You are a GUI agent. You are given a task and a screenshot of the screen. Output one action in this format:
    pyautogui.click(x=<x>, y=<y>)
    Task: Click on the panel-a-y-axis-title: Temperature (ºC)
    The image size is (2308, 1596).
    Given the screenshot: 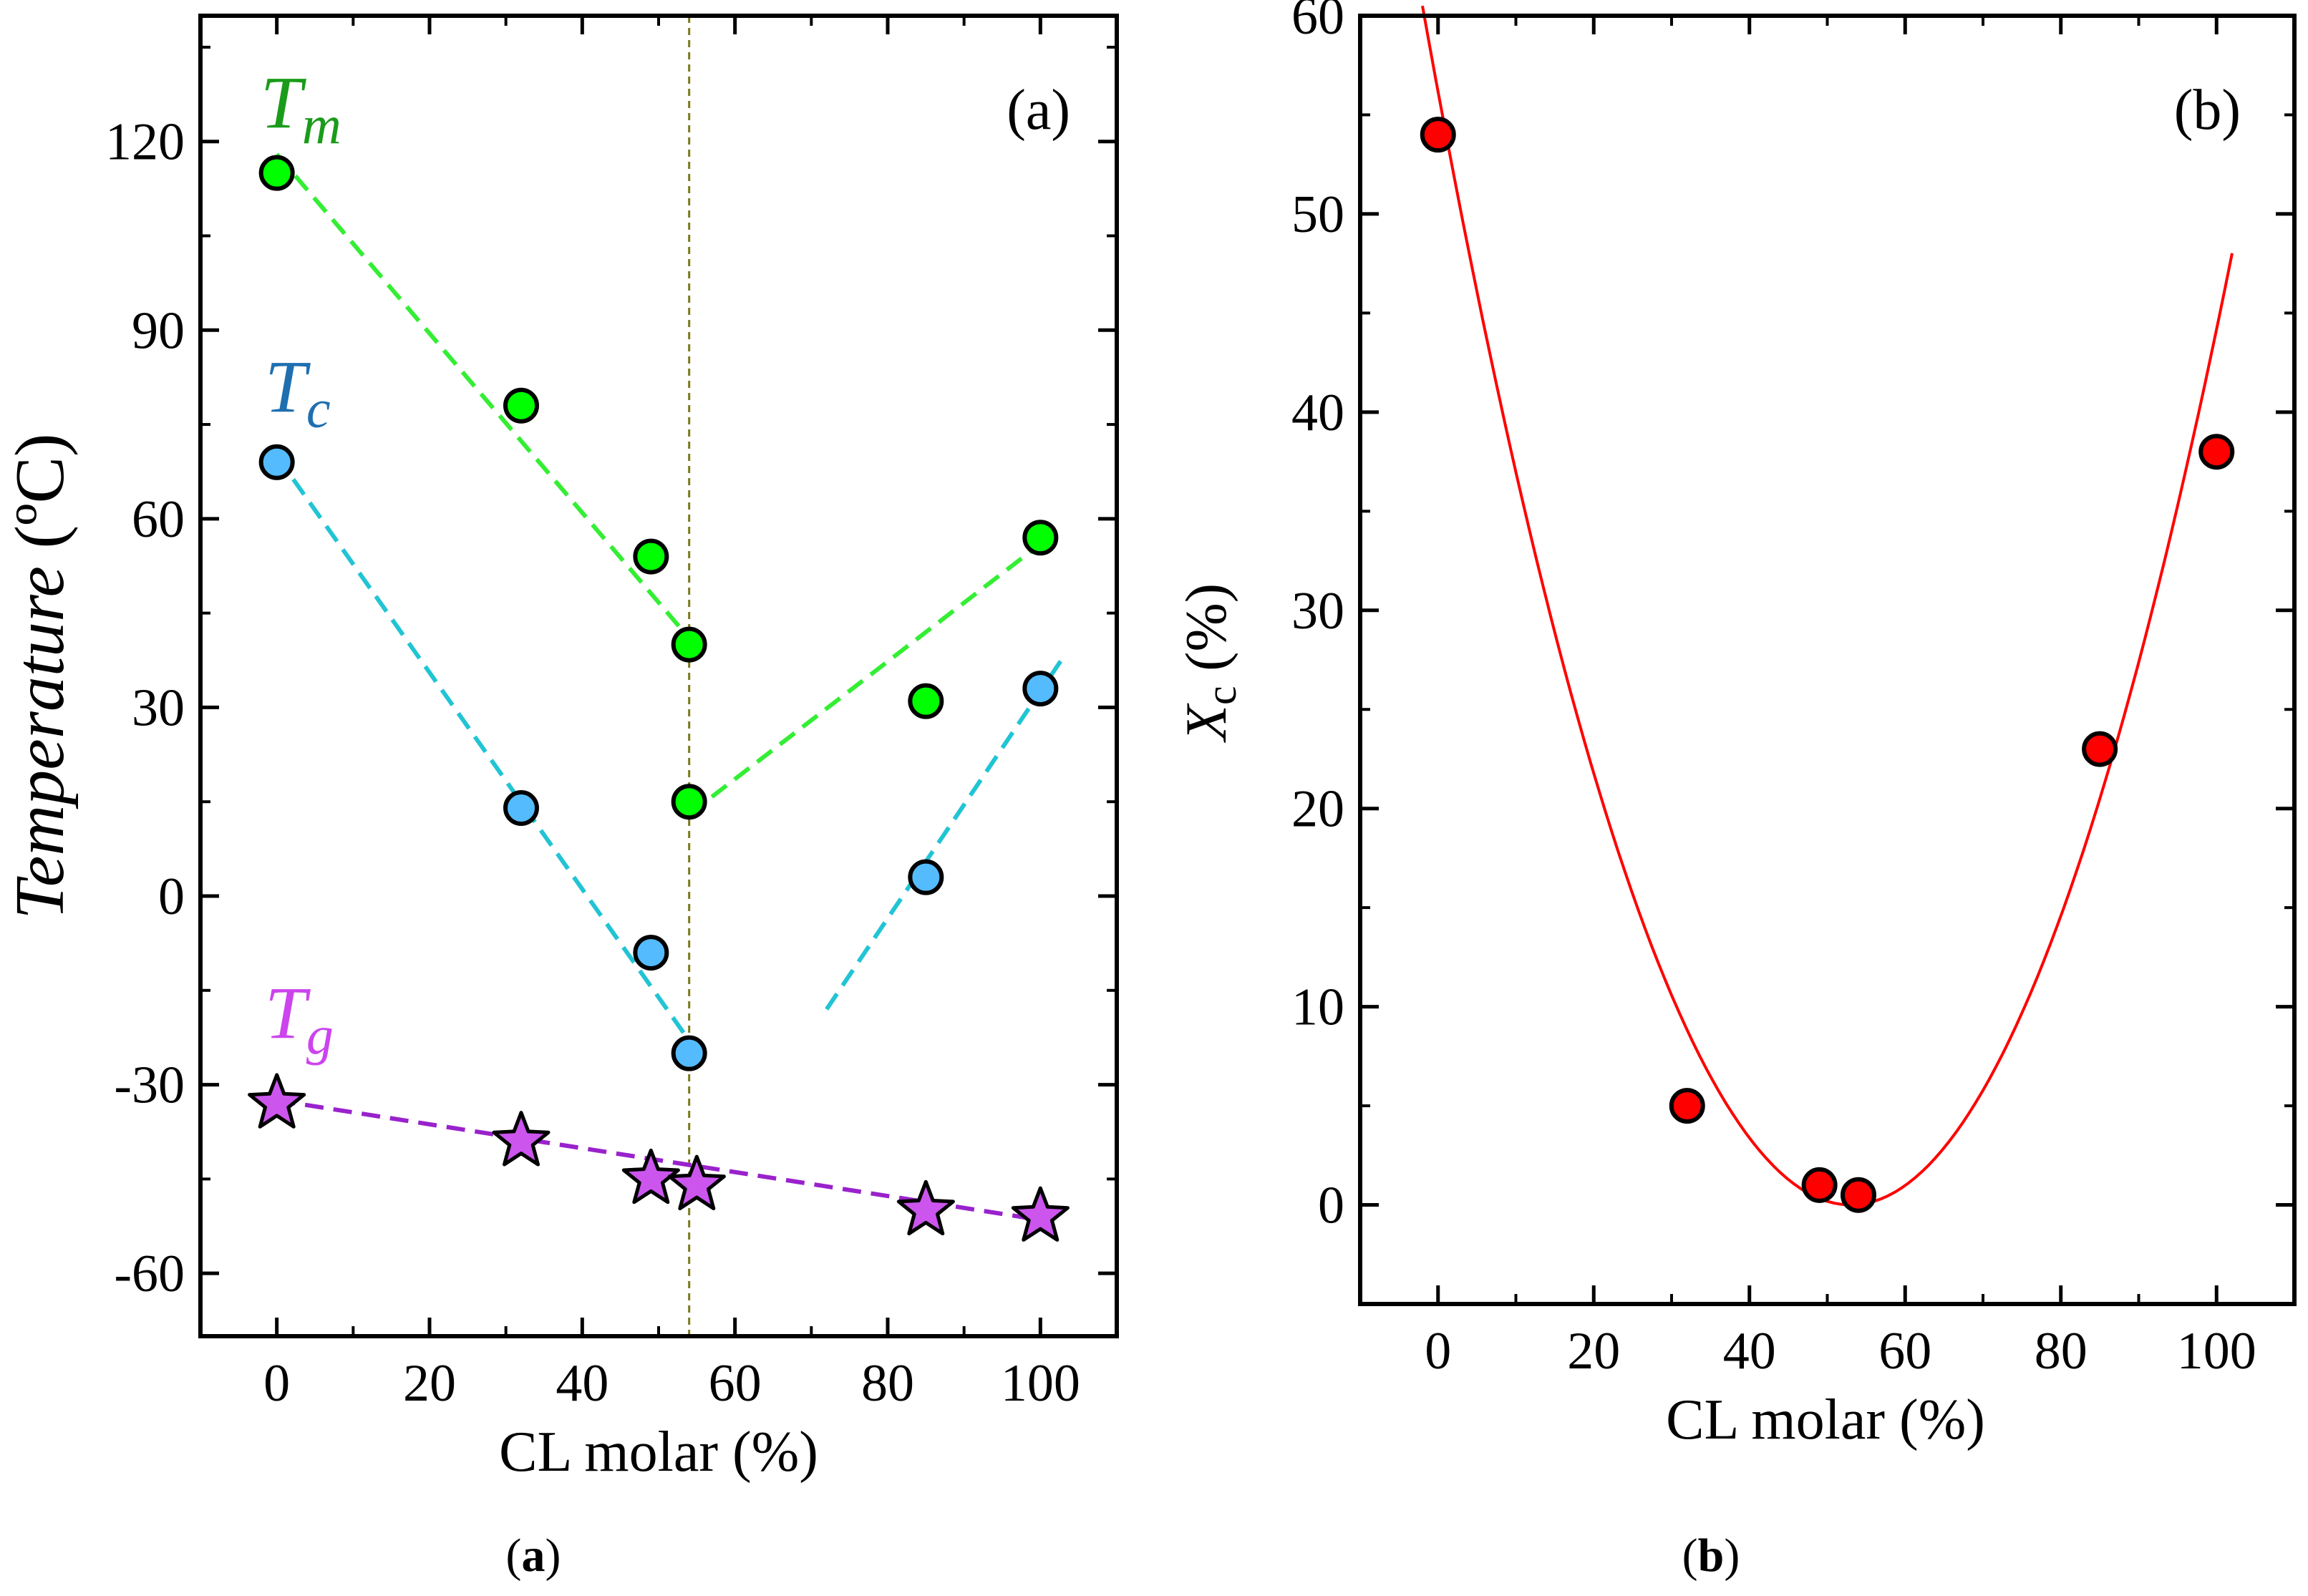 What is the action you would take?
    pyautogui.click(x=40, y=676)
    